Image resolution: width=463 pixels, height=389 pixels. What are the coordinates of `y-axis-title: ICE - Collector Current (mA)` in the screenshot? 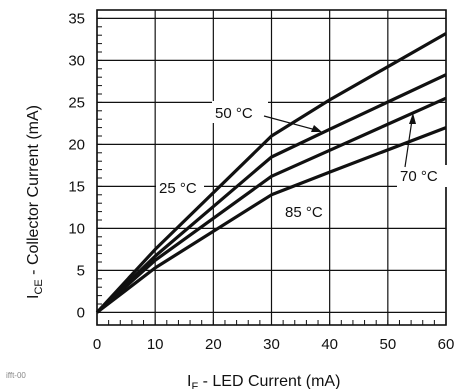 It's located at (35, 202).